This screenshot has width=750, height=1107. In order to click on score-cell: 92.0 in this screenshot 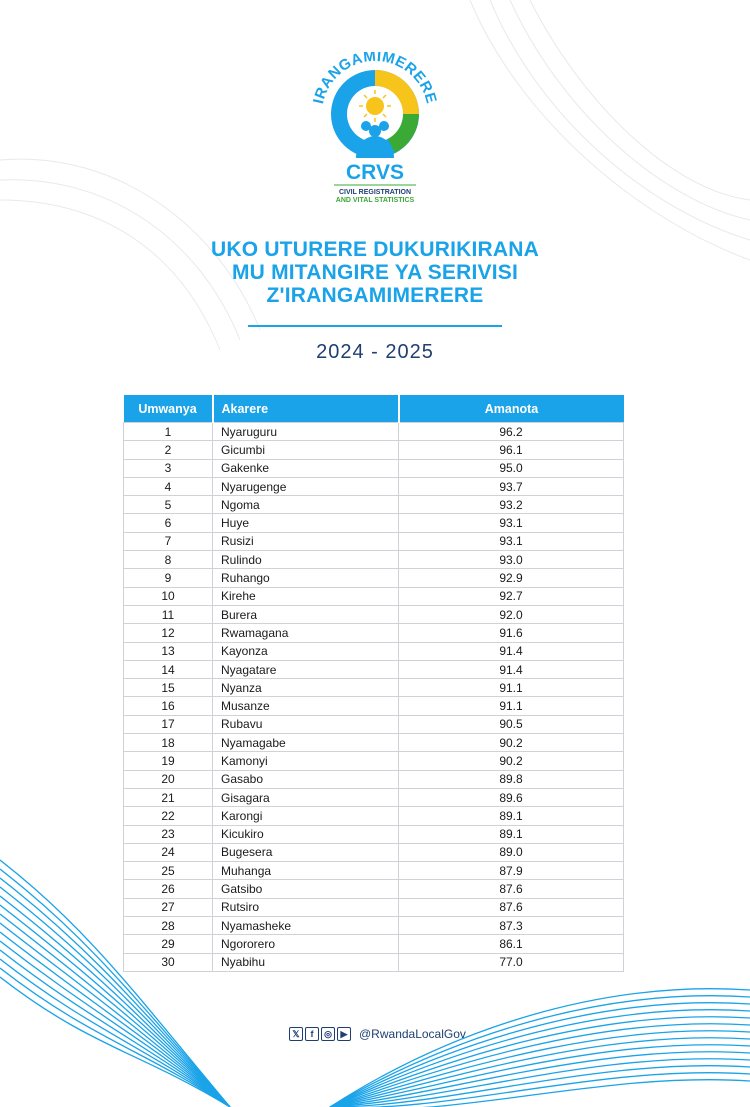, I will do `click(511, 614)`.